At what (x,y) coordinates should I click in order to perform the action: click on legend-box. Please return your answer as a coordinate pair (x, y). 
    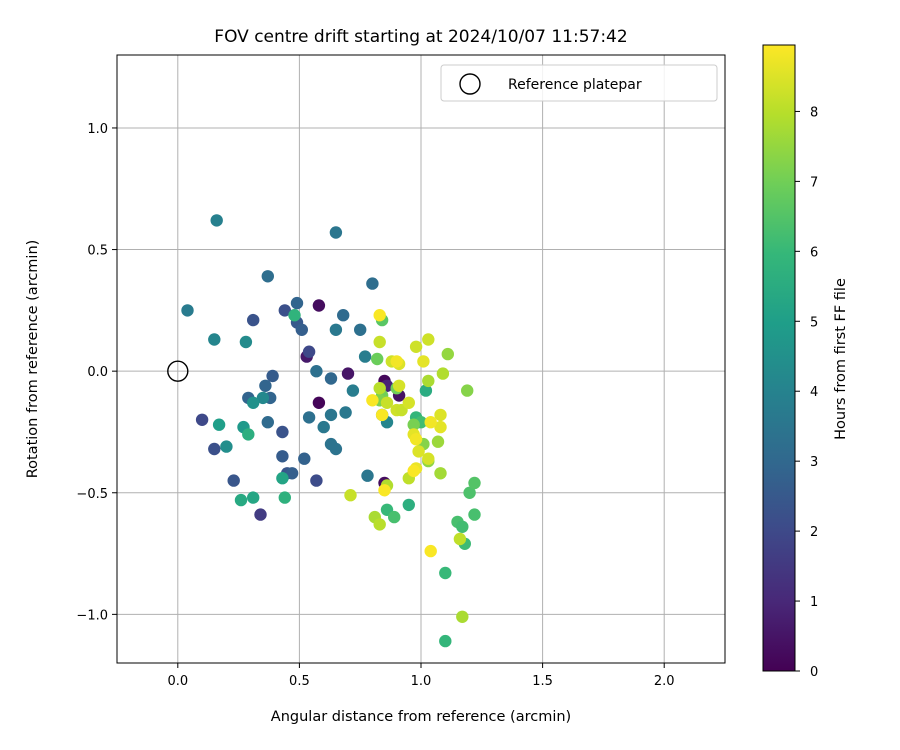
    Looking at the image, I should click on (579, 83).